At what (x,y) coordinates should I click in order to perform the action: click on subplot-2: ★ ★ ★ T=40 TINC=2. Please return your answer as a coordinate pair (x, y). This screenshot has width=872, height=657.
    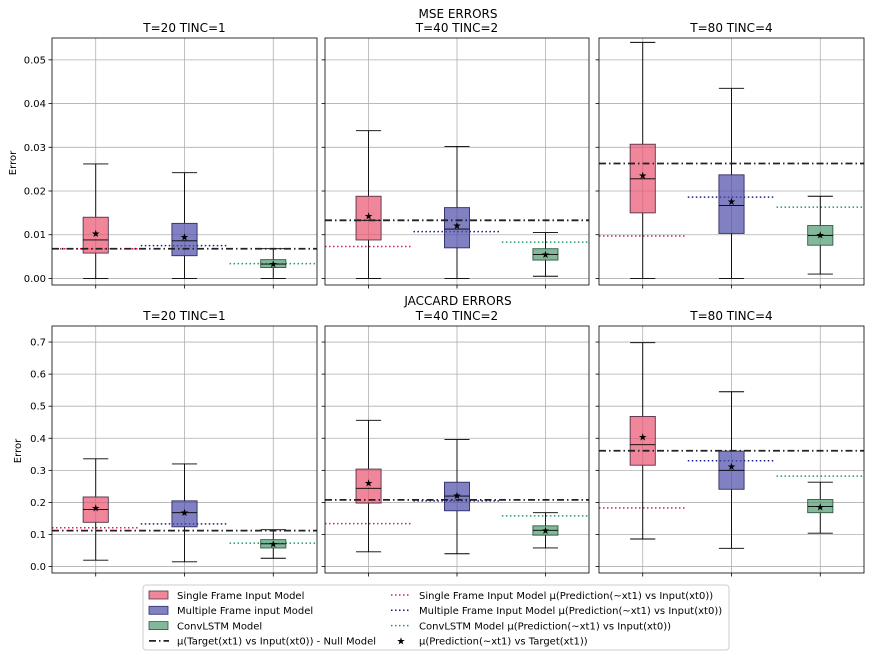
    Looking at the image, I should click on (455, 155).